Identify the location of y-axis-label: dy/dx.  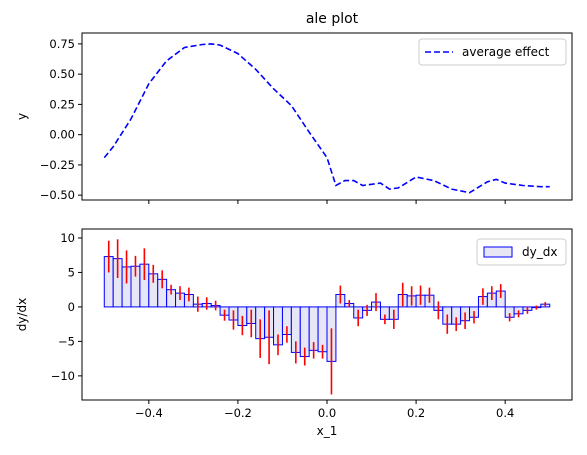
(22, 314).